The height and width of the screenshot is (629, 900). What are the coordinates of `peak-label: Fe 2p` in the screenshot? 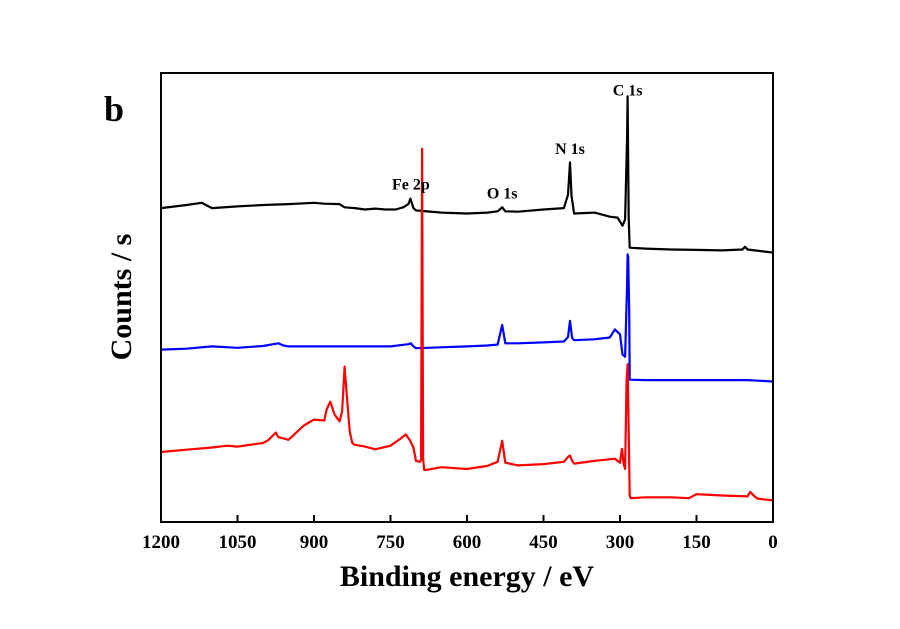 It's located at (411, 185).